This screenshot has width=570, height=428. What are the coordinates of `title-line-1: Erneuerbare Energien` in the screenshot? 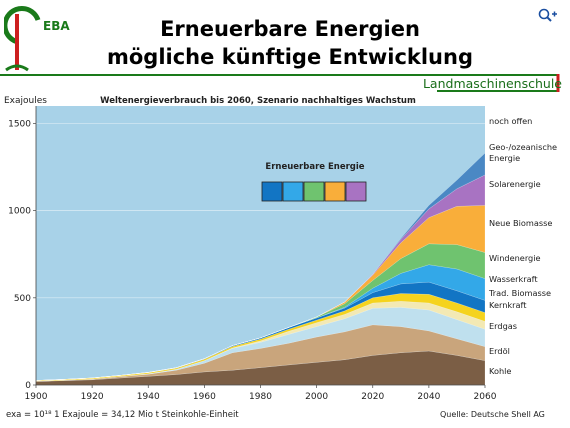 It's located at (290, 29).